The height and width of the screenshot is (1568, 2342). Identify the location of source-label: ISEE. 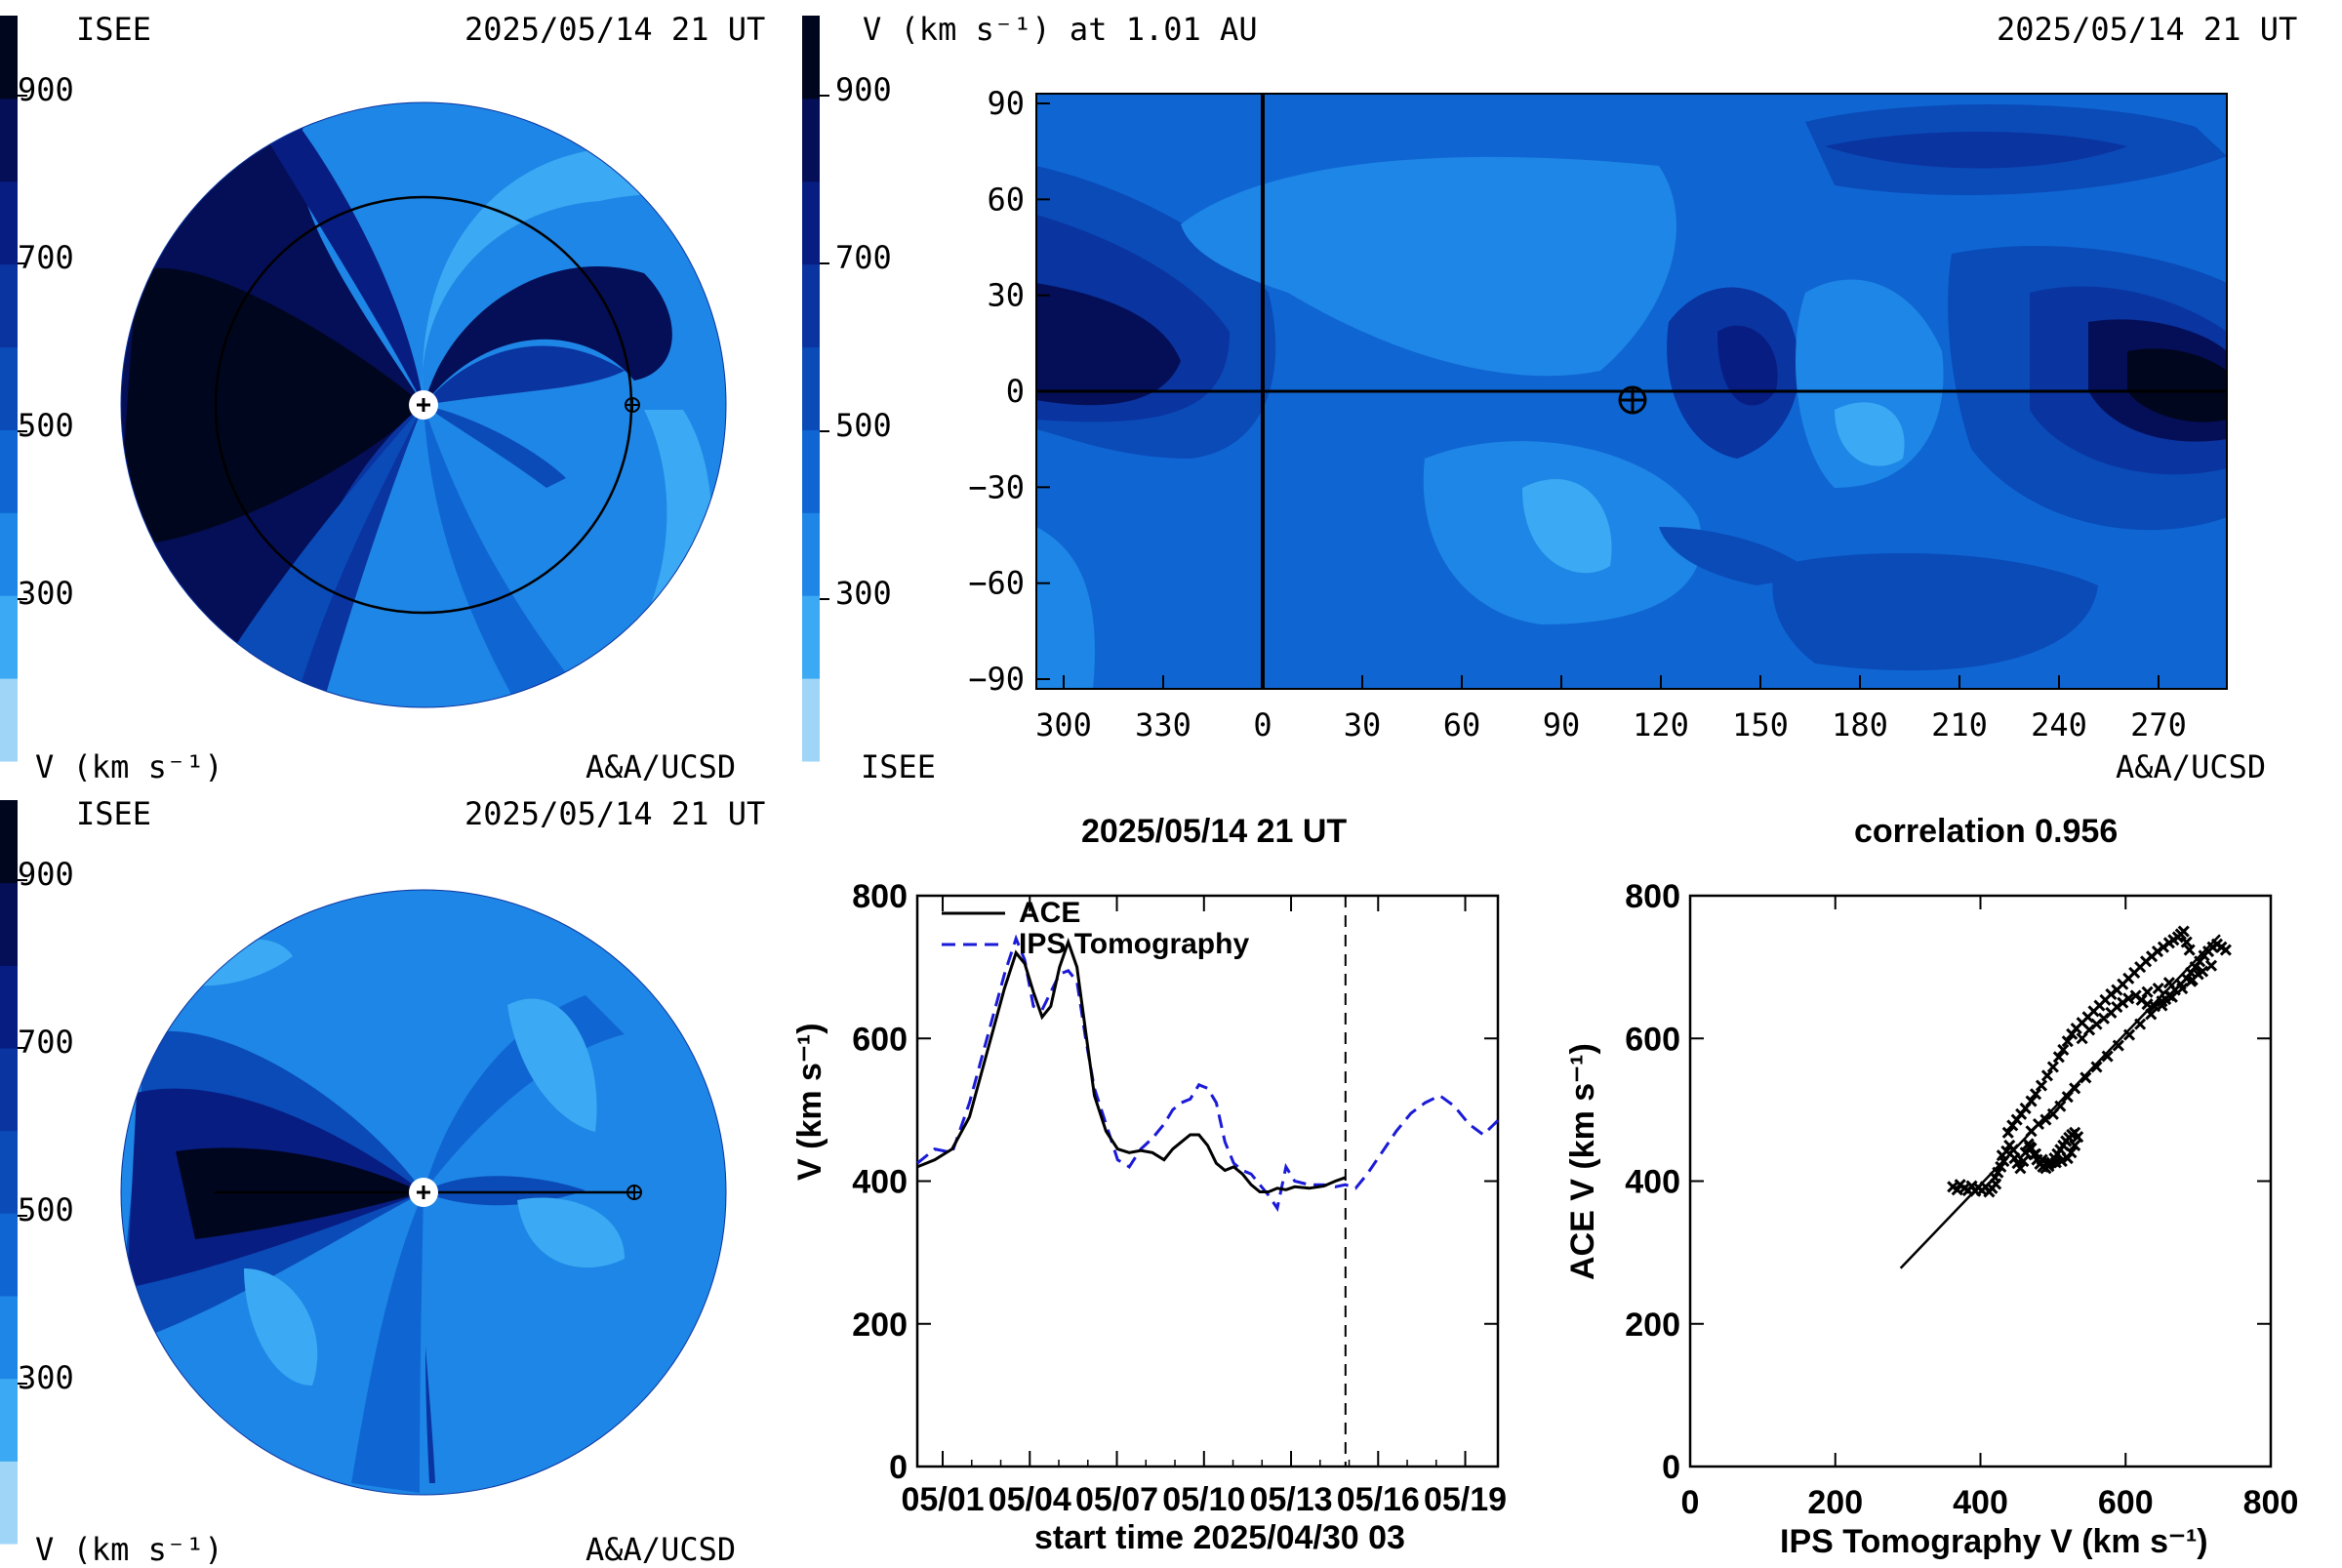
(114, 29).